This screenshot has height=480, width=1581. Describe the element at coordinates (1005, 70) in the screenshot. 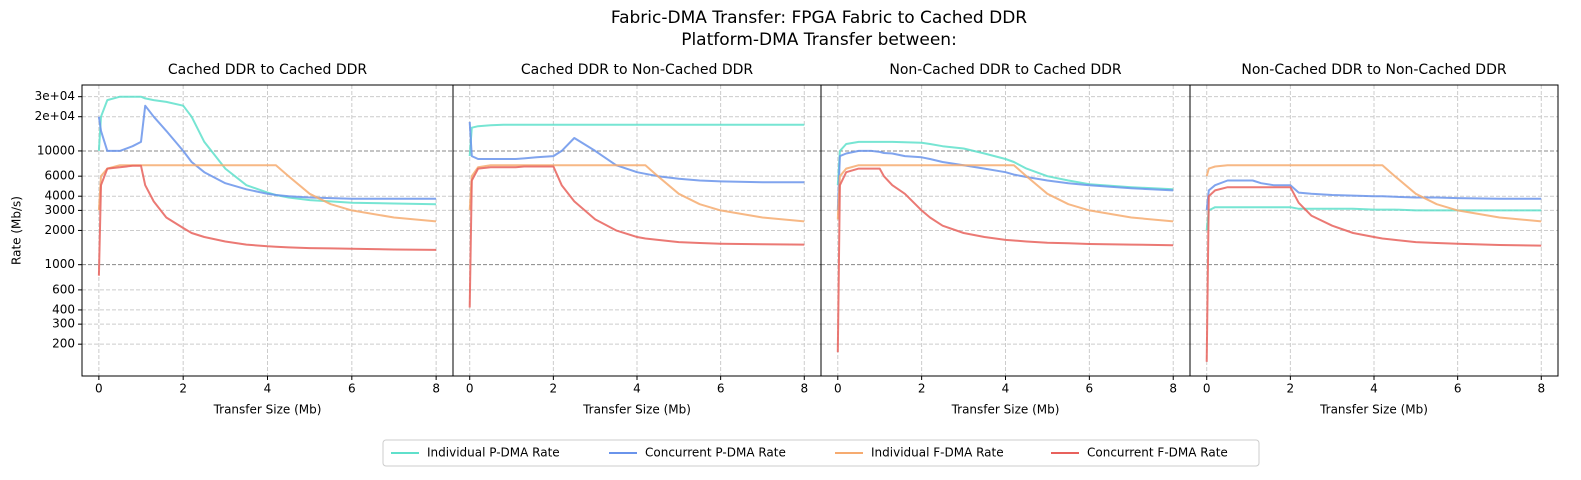

I see `subplot-title: Non-Cached DDR to Cached DDR` at that location.